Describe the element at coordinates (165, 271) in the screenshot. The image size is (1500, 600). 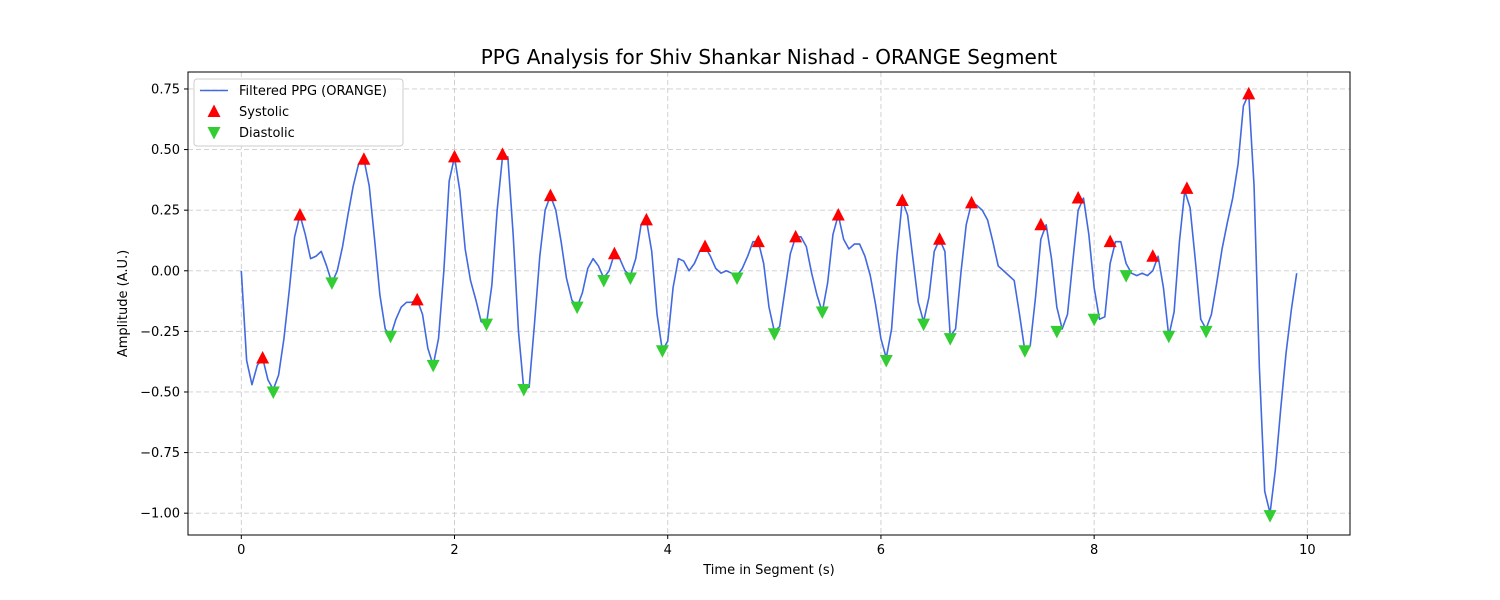
I see `y-tick-label: 0.00` at that location.